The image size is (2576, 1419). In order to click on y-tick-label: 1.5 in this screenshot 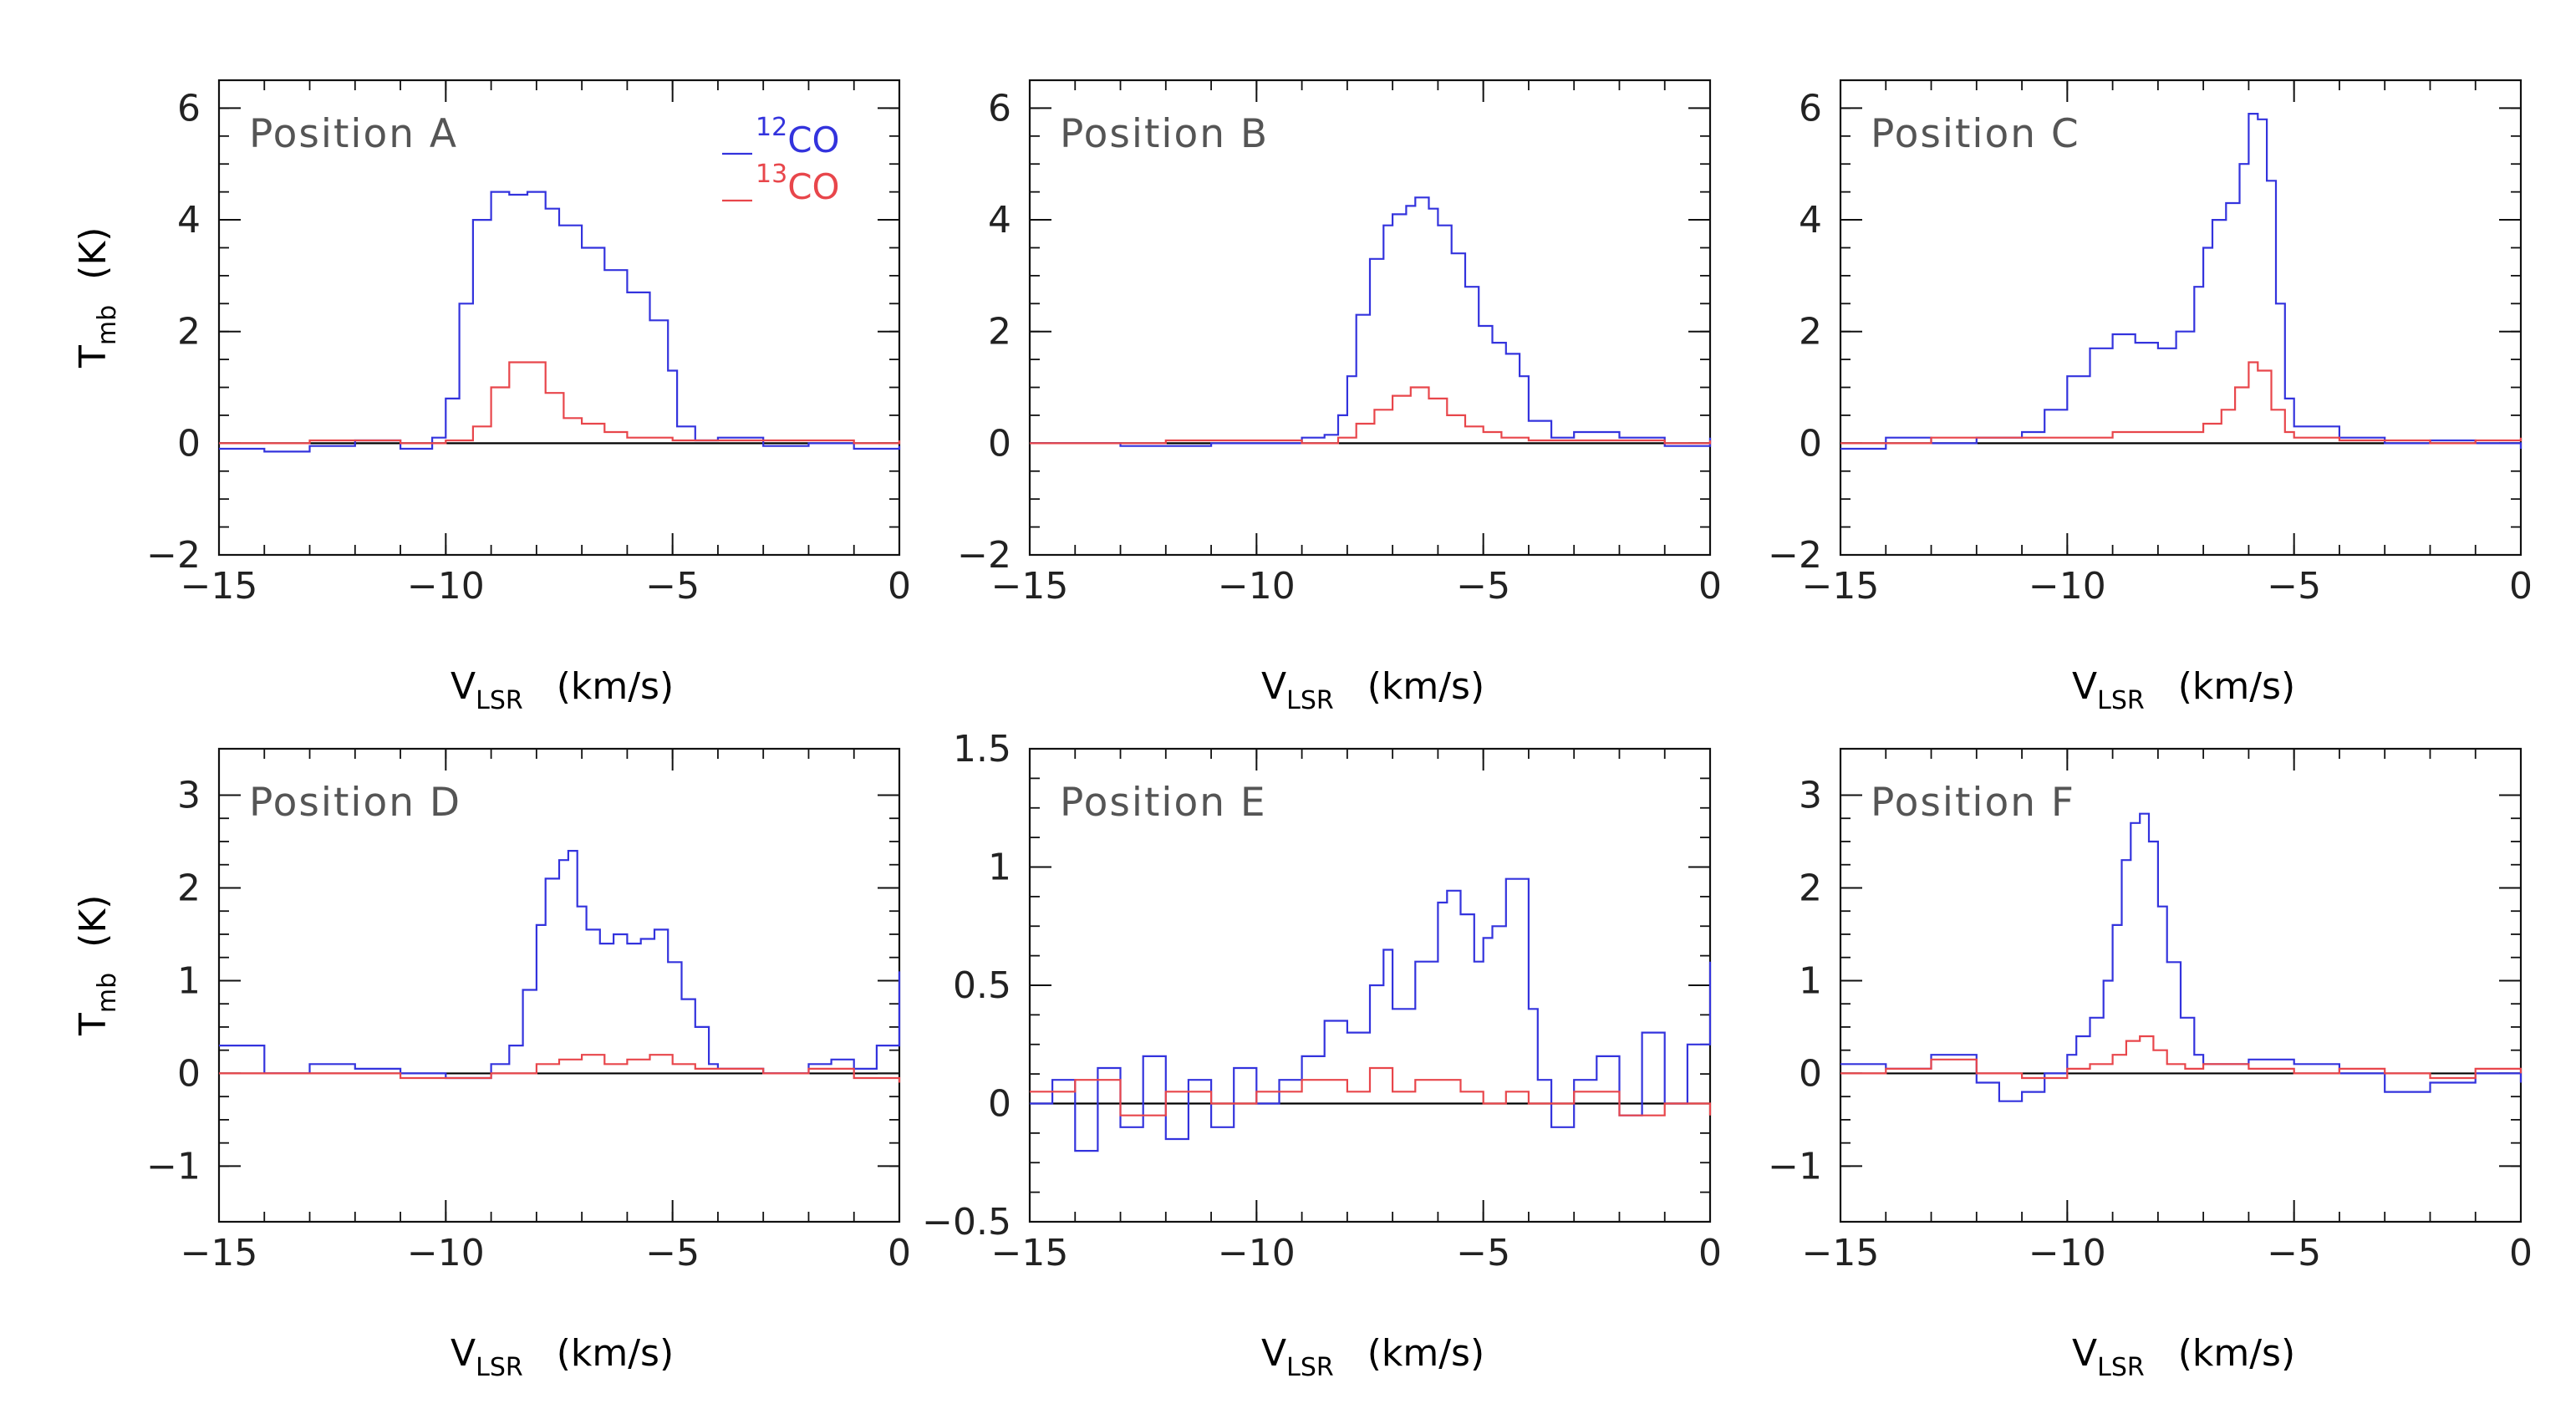, I will do `click(982, 750)`.